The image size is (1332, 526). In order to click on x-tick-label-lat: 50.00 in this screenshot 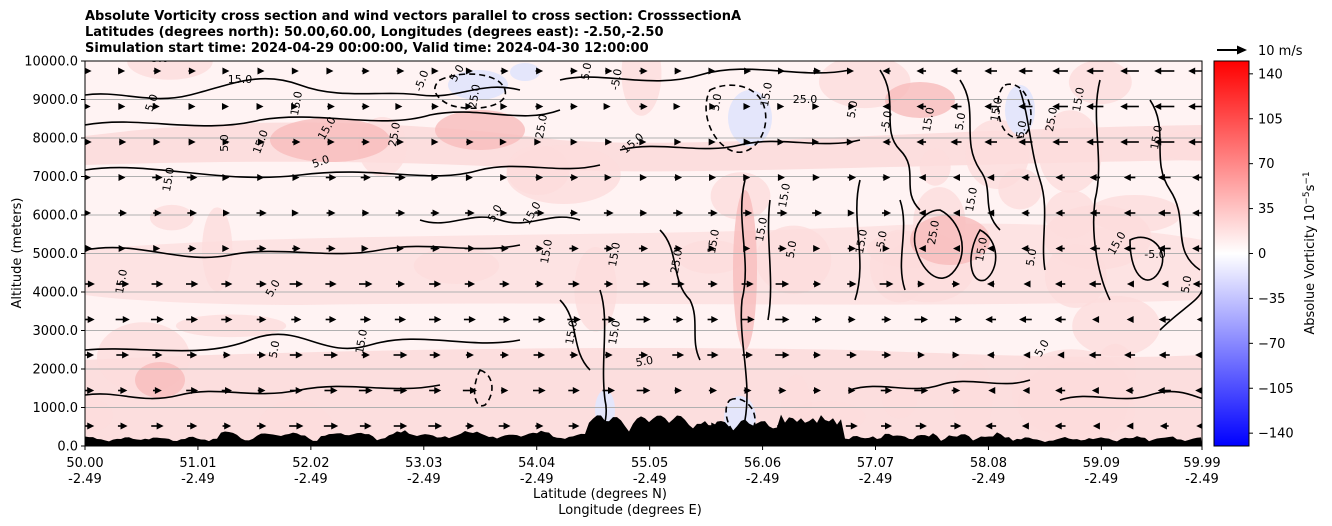, I will do `click(84, 463)`.